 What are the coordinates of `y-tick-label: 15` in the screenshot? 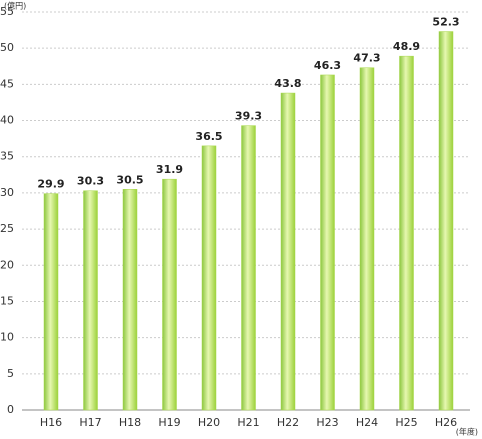 It's located at (7, 300).